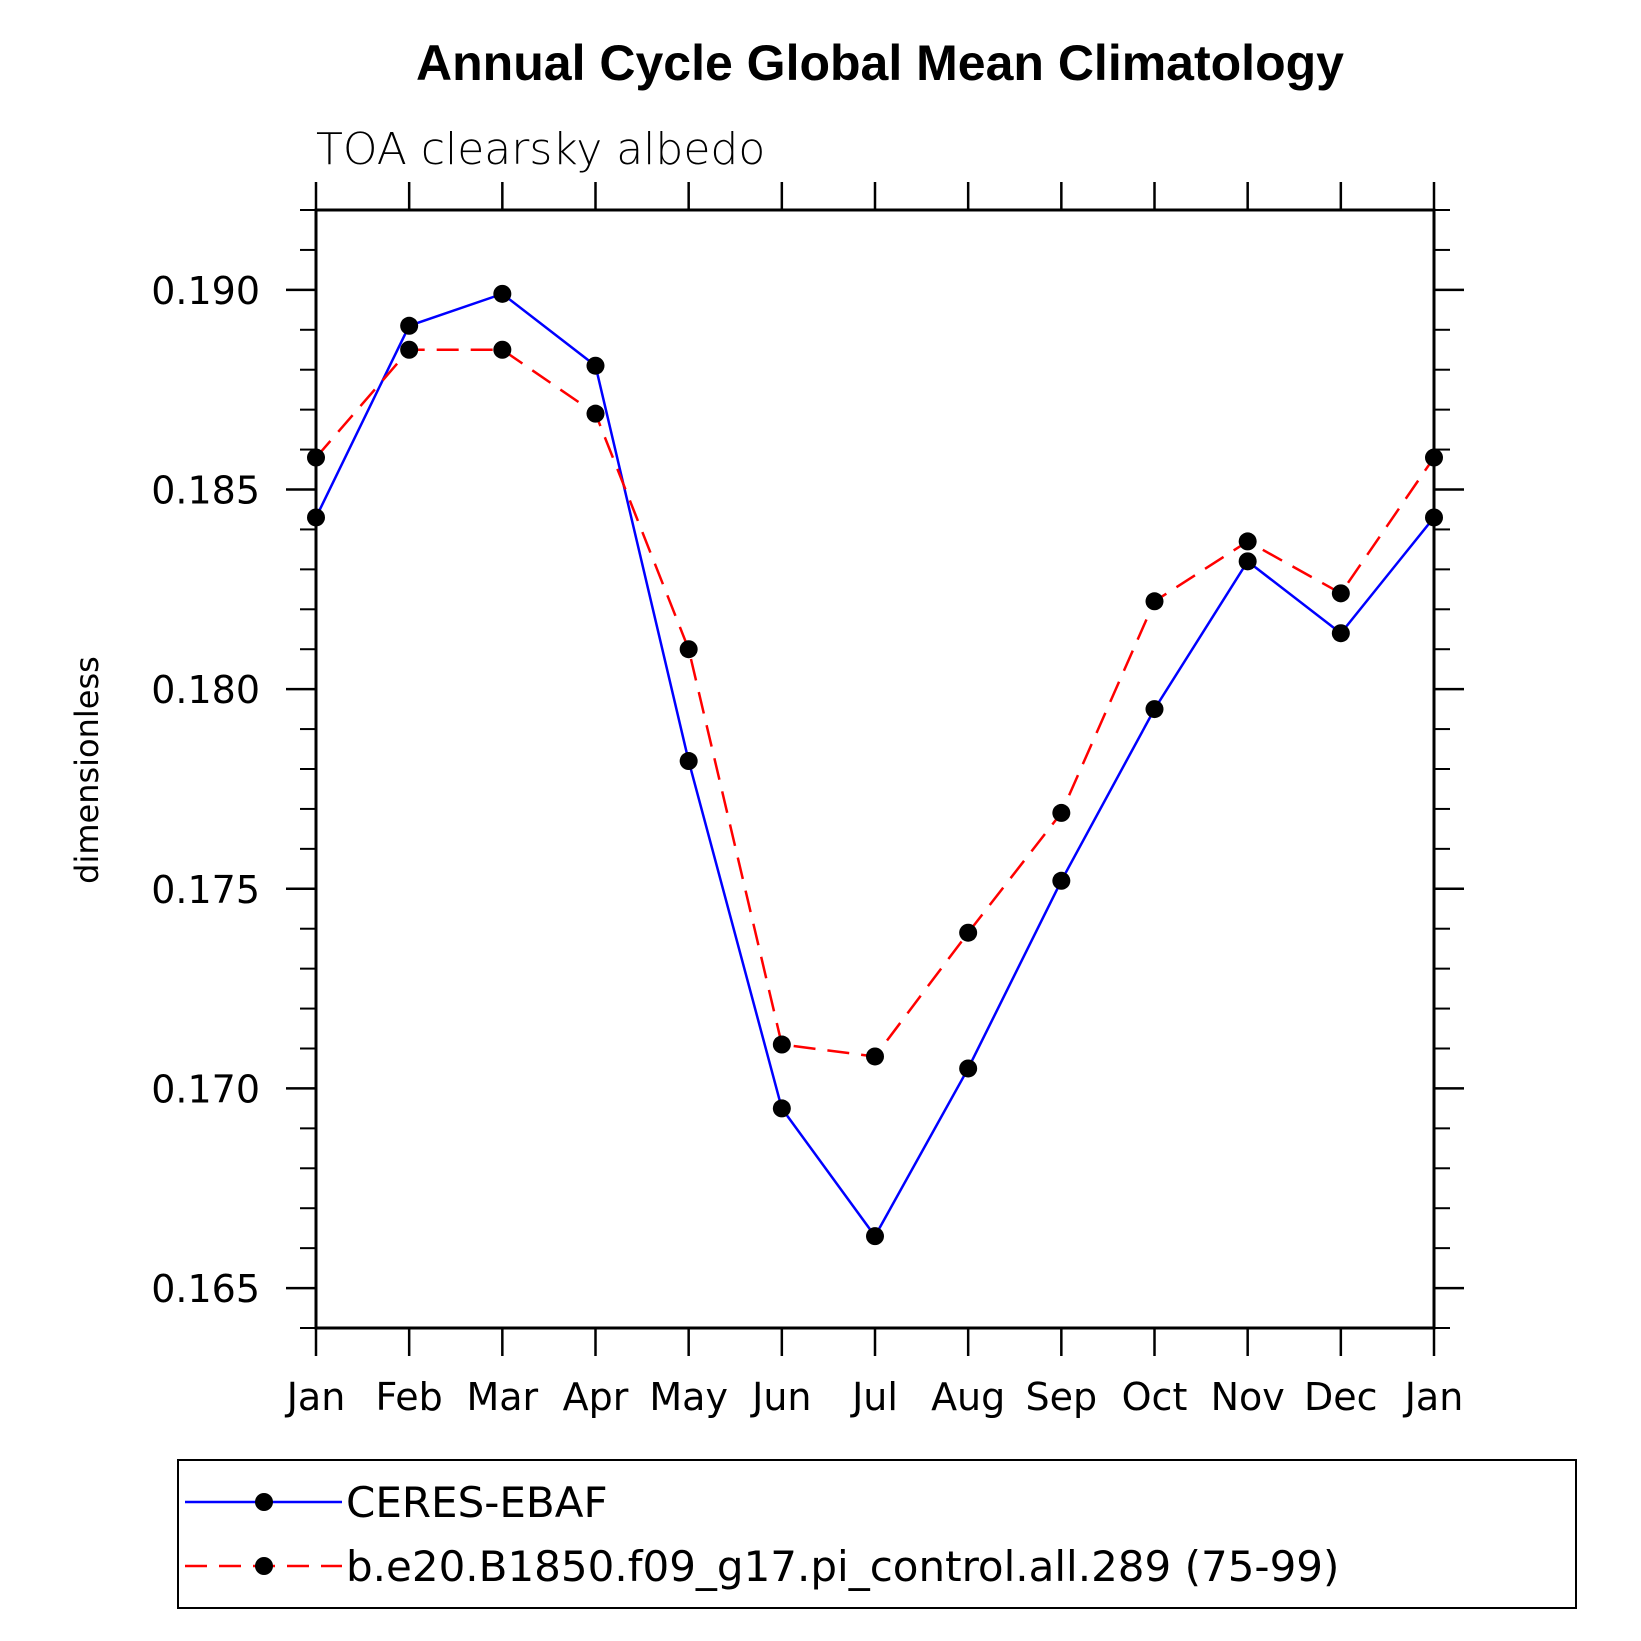 The image size is (1641, 1641). I want to click on x-tick-label: Nov, so click(1248, 1397).